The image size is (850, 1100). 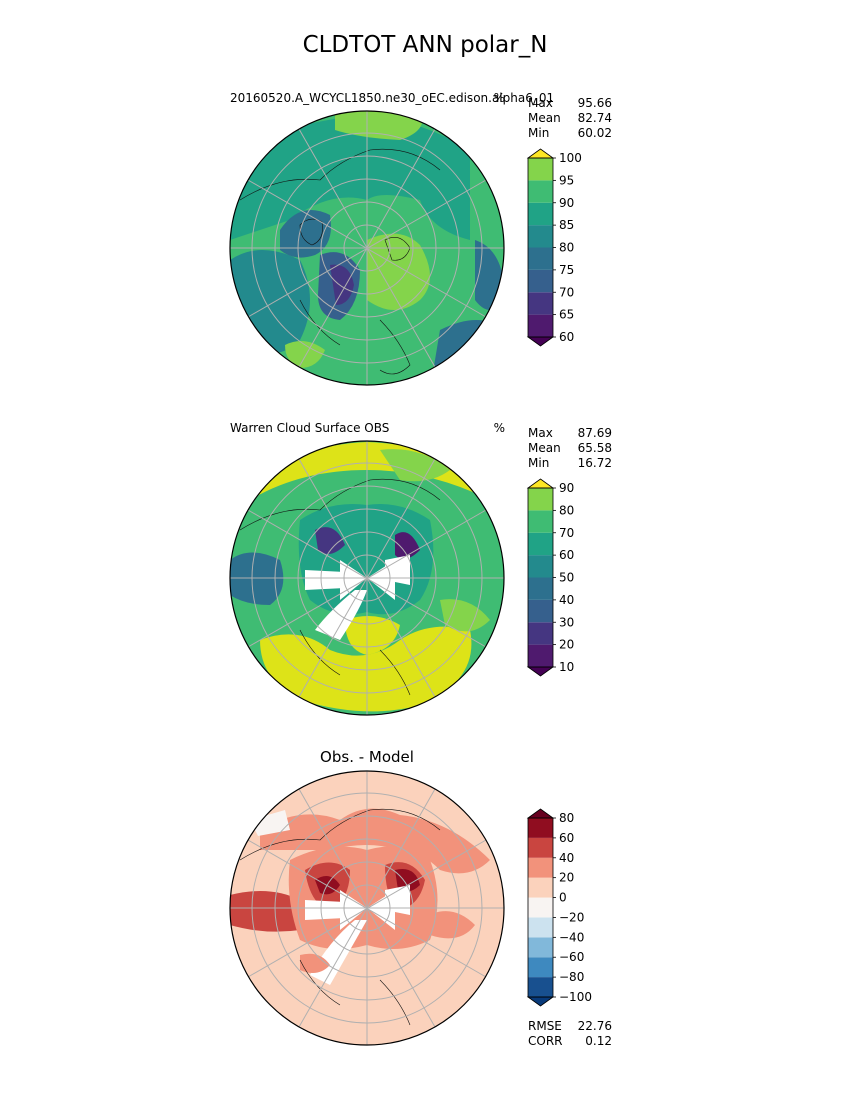 I want to click on colorbar-tick-label: 95, so click(x=566, y=180).